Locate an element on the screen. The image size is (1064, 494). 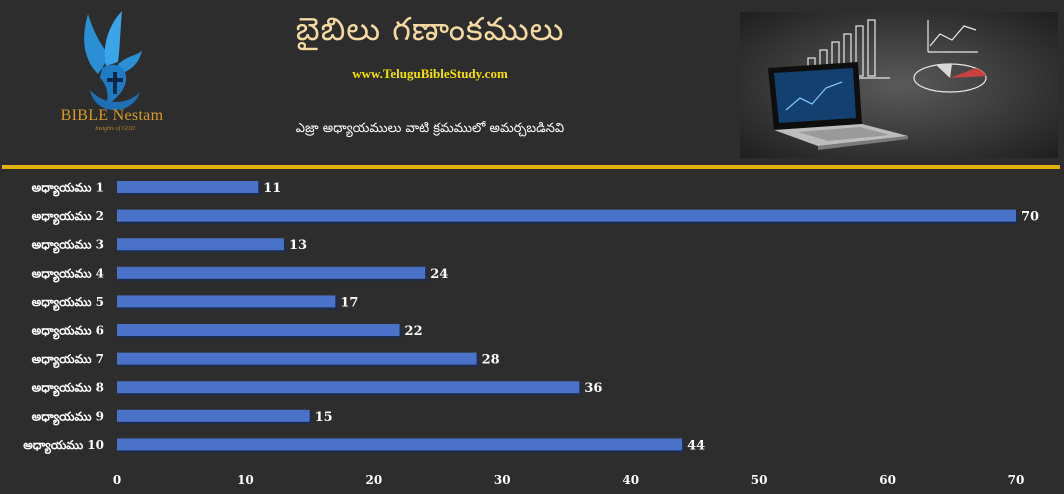
category-label: అధ్యాయము 3 is located at coordinates (68, 246).